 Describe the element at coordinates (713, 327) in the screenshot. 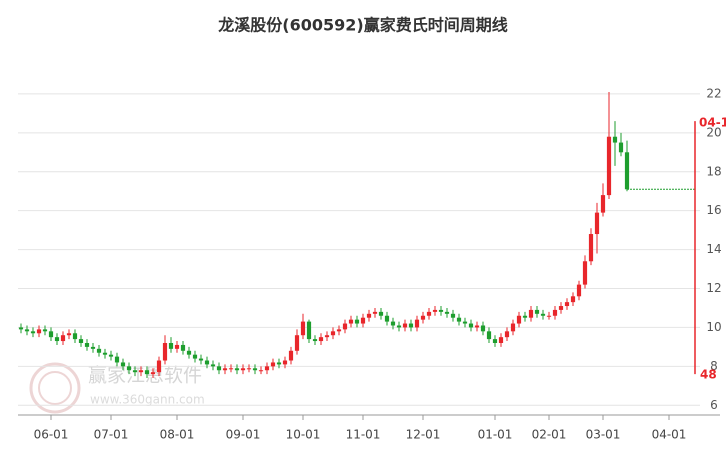

I see `y-tick-label: 10` at that location.